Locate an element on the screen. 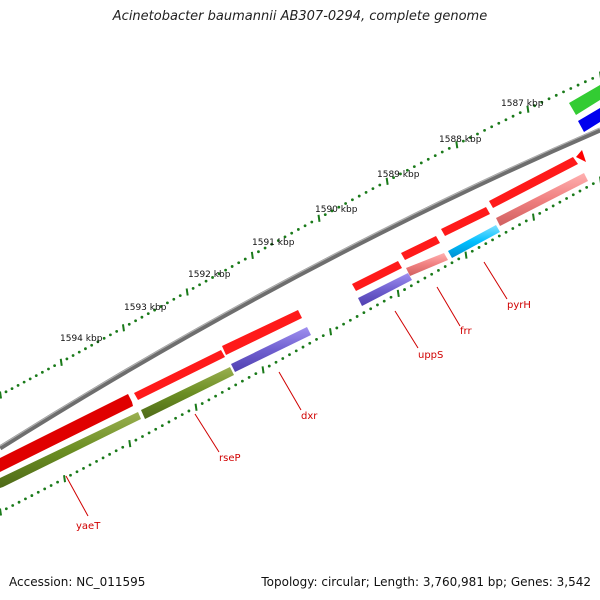  gene-bar-rseP is located at coordinates (187, 393).